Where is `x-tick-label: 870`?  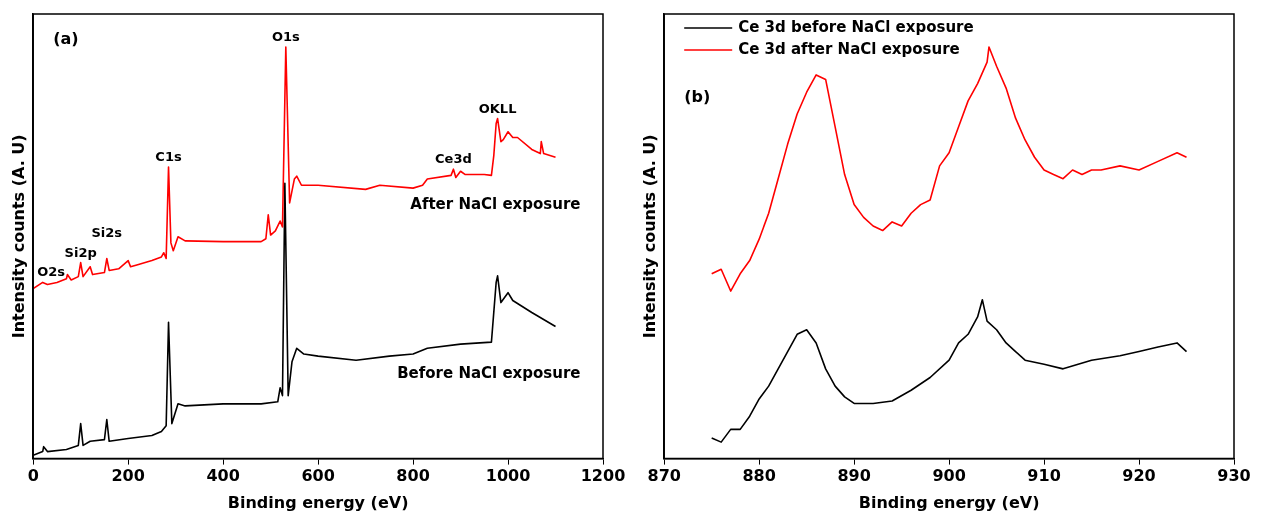
x-tick-label: 870 is located at coordinates (664, 476).